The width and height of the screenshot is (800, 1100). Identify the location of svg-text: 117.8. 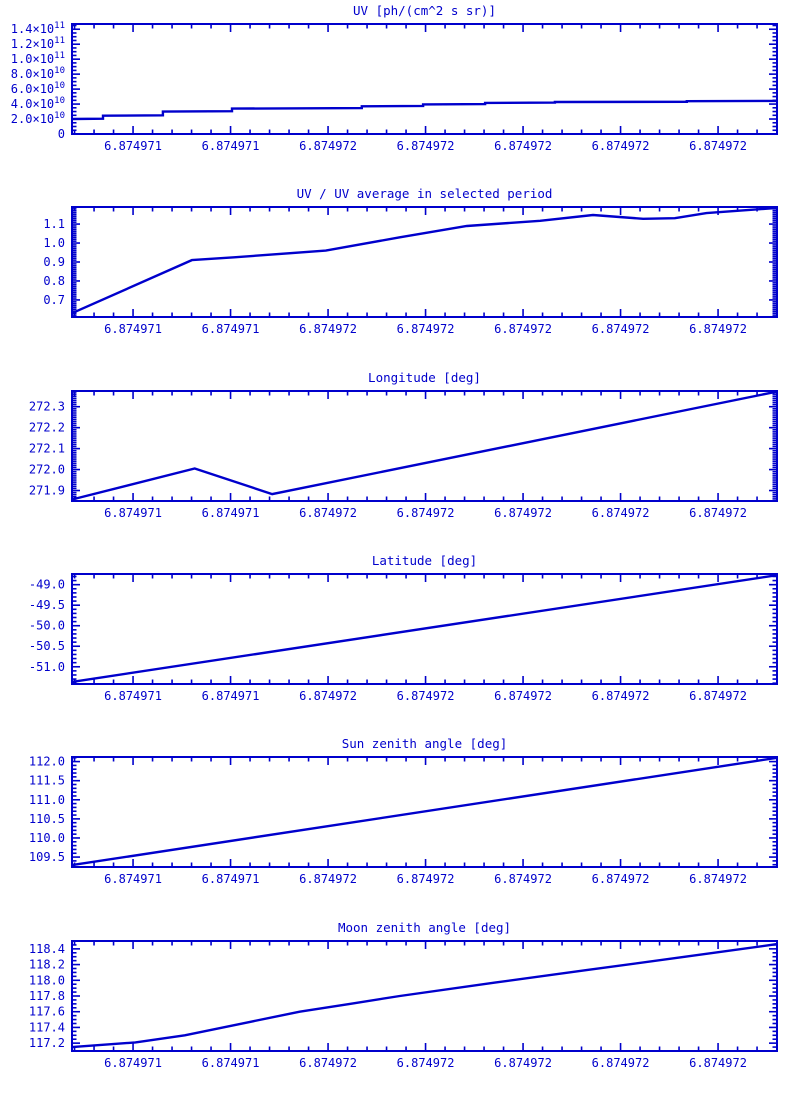
(47, 996).